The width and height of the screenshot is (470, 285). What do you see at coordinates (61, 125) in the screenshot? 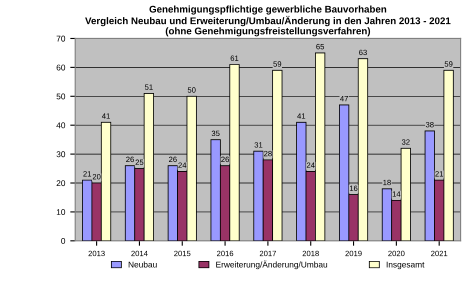
I see `y-tick-label: 40` at bounding box center [61, 125].